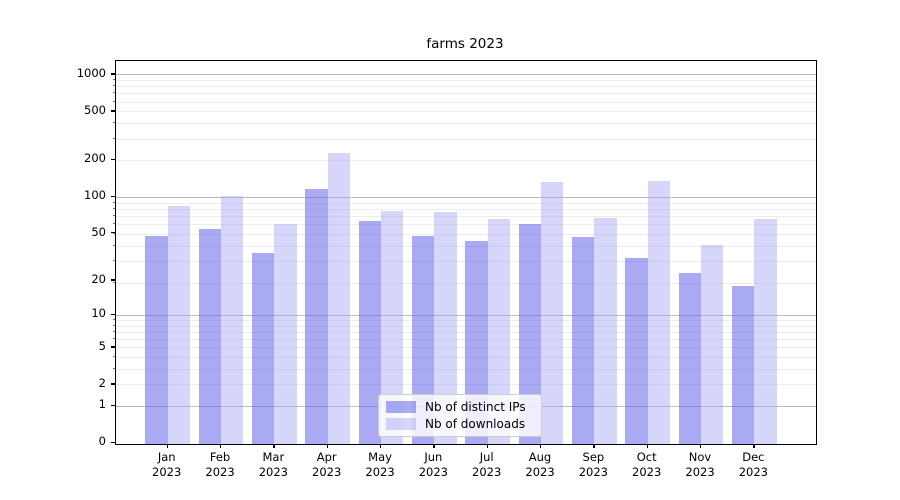  Describe the element at coordinates (102, 441) in the screenshot. I see `y-axis-tick-label: 0` at that location.